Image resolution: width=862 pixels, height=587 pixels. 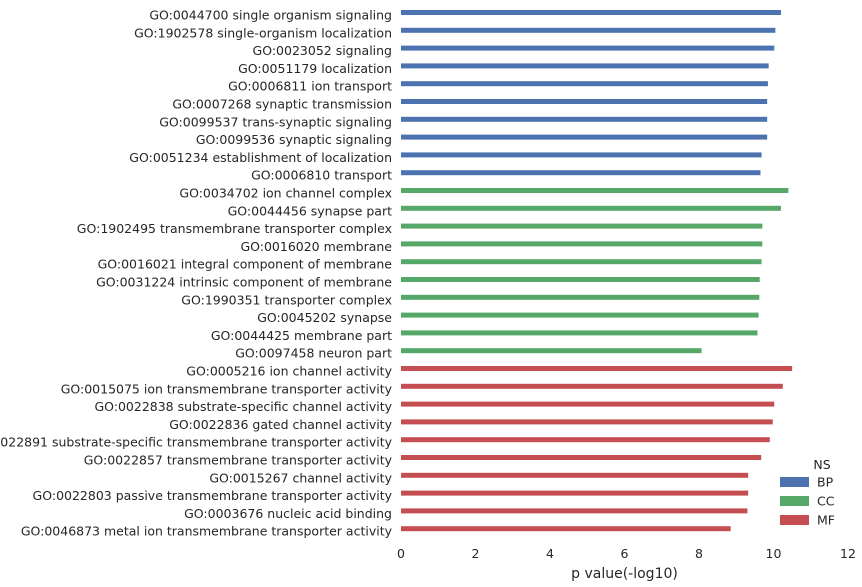 I want to click on legend: NS BP CC MF, so click(x=807, y=492).